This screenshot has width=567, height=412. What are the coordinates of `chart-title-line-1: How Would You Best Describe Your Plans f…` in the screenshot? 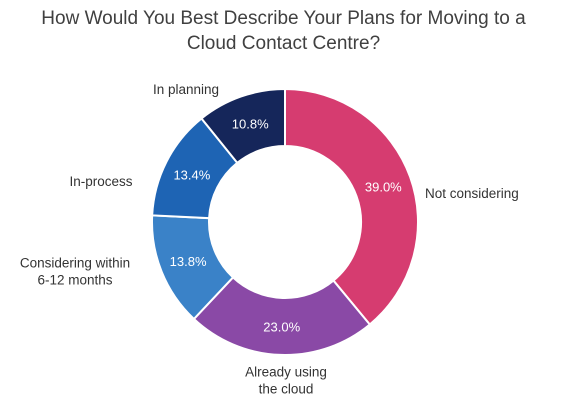 It's located at (283, 18).